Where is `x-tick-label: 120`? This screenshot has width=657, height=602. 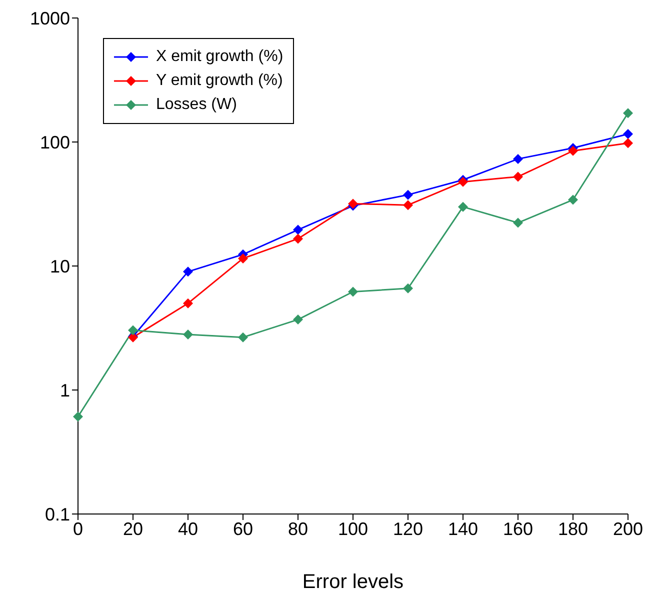 x-tick-label: 120 is located at coordinates (408, 528).